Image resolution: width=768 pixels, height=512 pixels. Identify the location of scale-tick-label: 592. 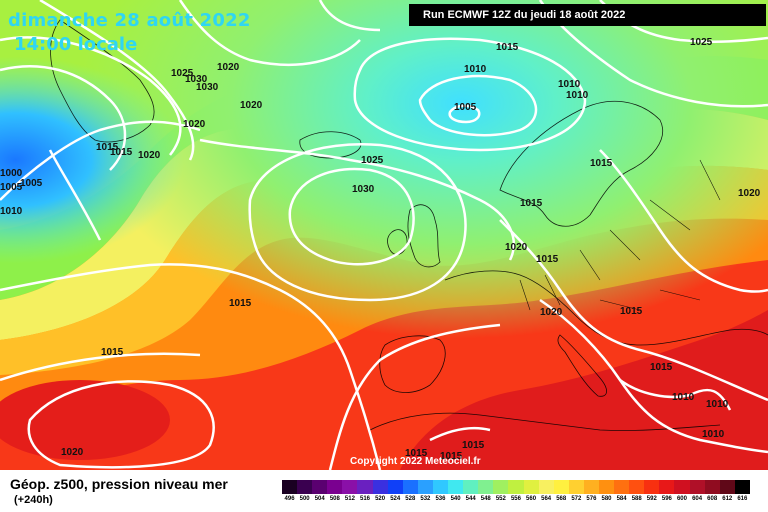
(651, 499).